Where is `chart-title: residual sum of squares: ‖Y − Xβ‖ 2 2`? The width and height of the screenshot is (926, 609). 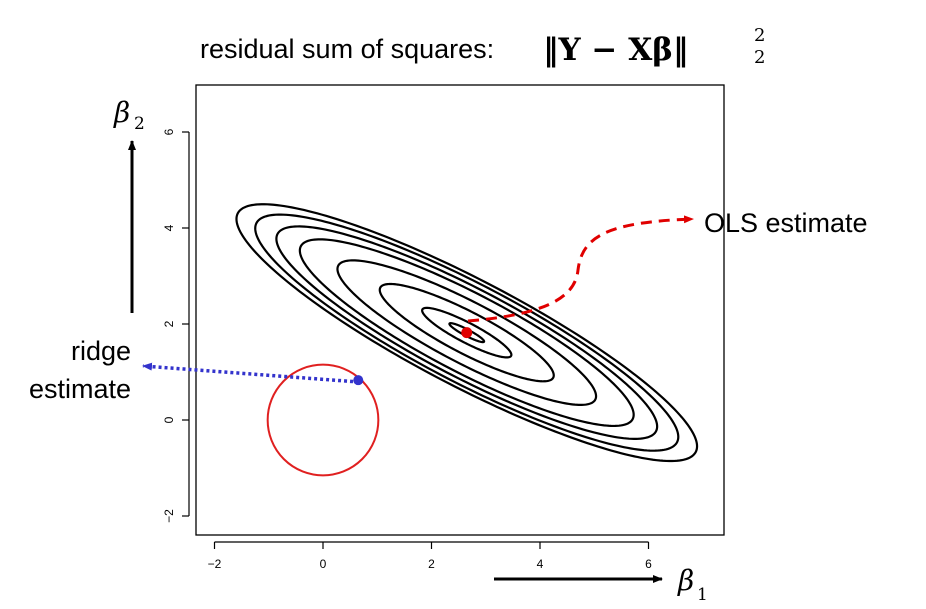 chart-title: residual sum of squares: ‖Y − Xβ‖ 2 2 is located at coordinates (482, 46).